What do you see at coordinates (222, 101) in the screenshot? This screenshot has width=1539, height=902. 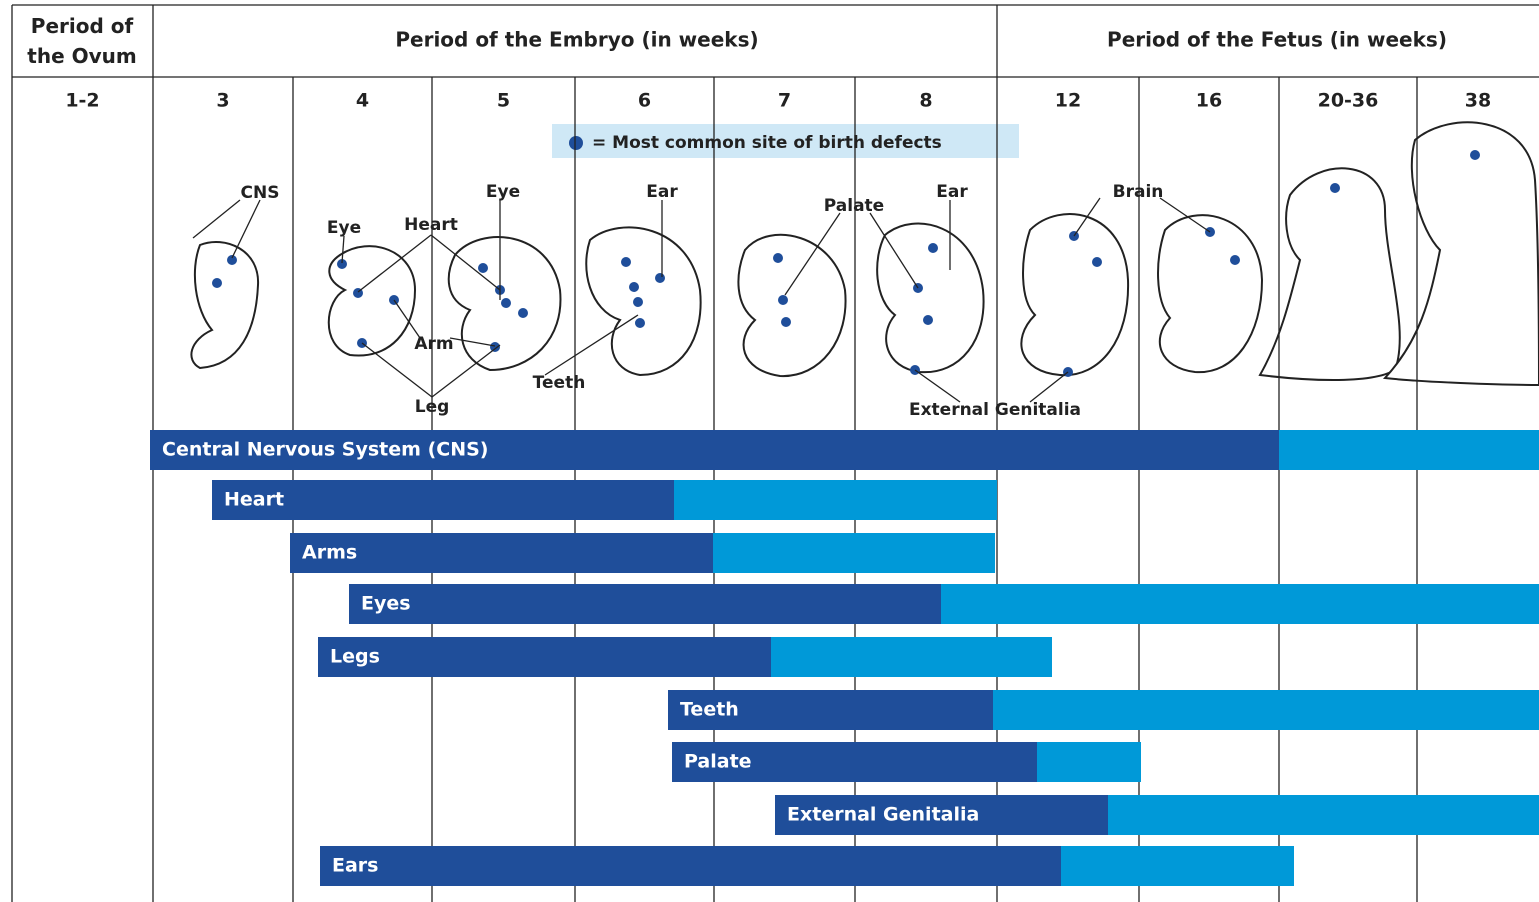 I see `week-label: 3` at bounding box center [222, 101].